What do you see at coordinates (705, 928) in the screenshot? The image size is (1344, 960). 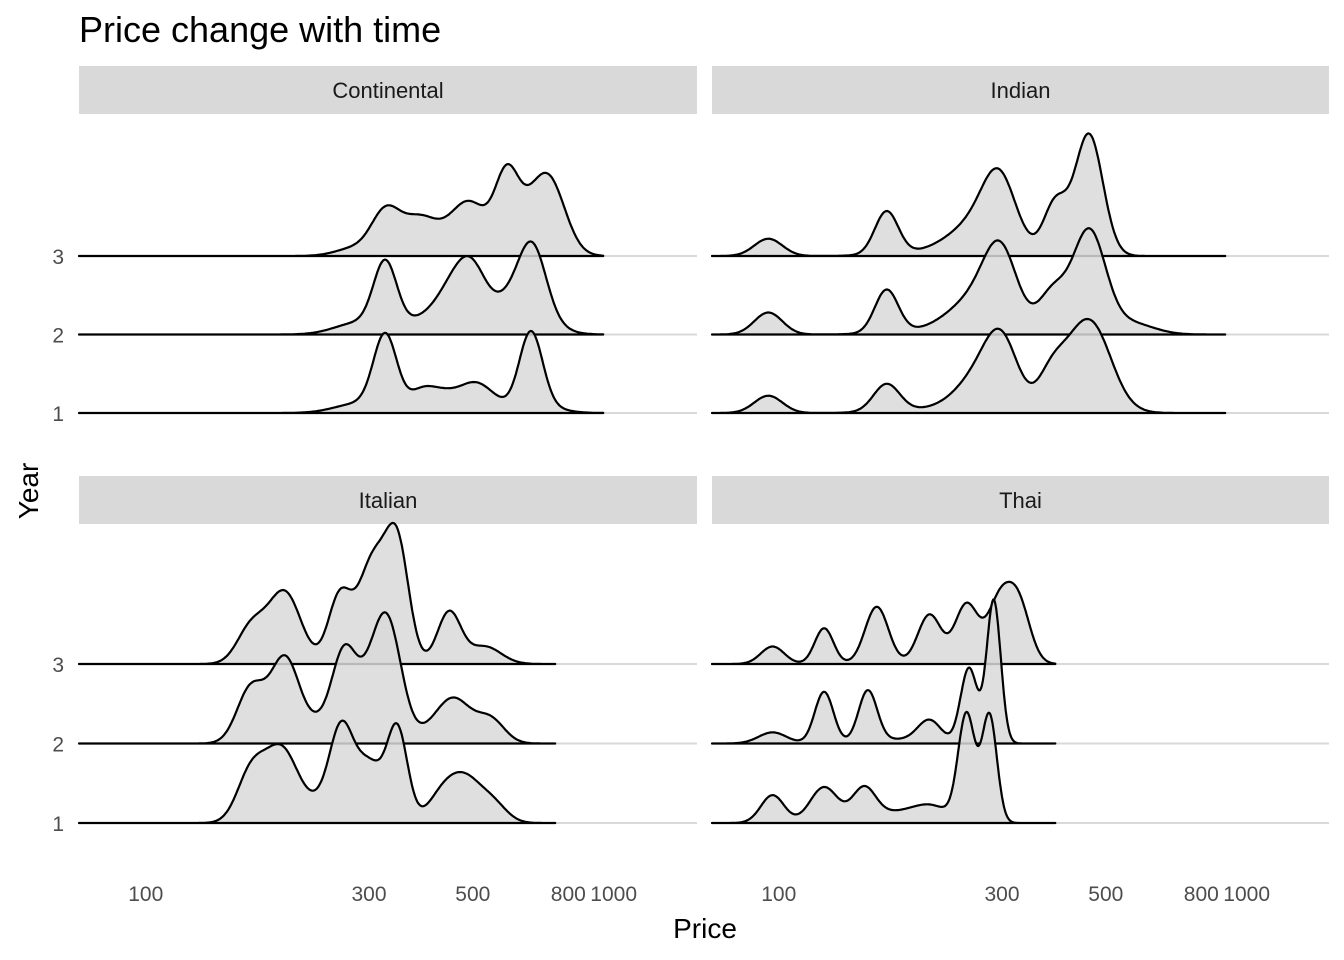 I see `x-axis-label: Price` at bounding box center [705, 928].